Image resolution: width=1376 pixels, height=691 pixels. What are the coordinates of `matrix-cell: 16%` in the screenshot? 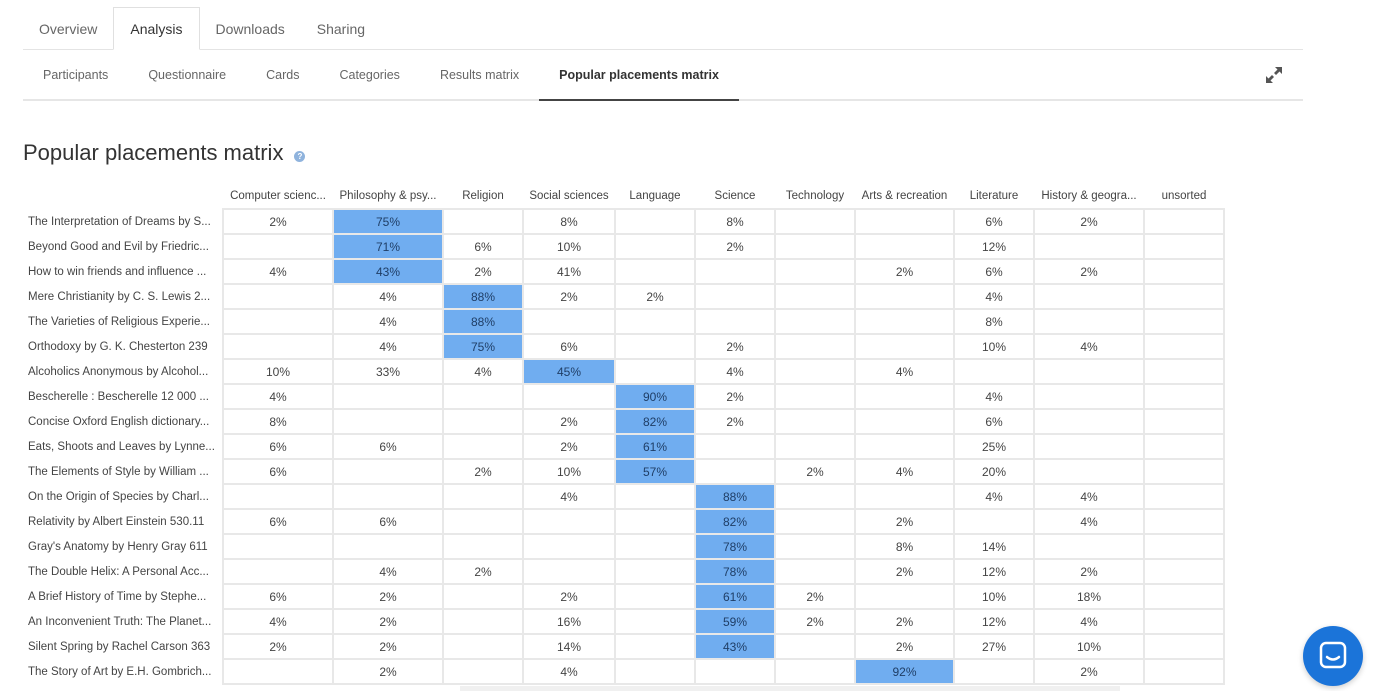 It's located at (569, 621).